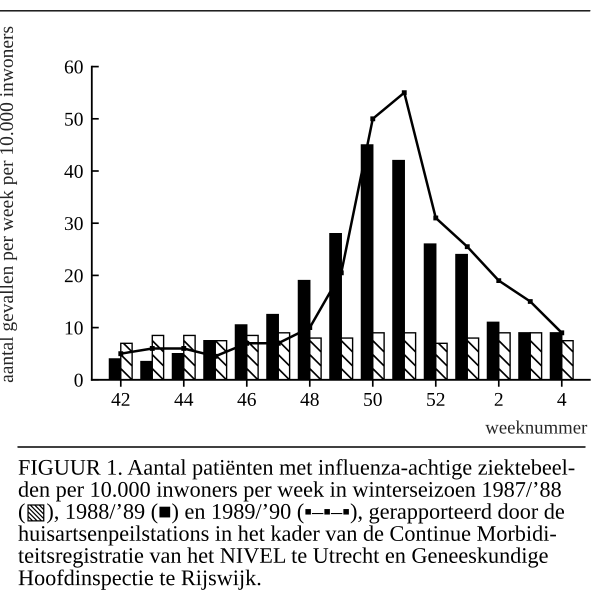 Image resolution: width=600 pixels, height=600 pixels. I want to click on y-tick-label: 0, so click(78, 380).